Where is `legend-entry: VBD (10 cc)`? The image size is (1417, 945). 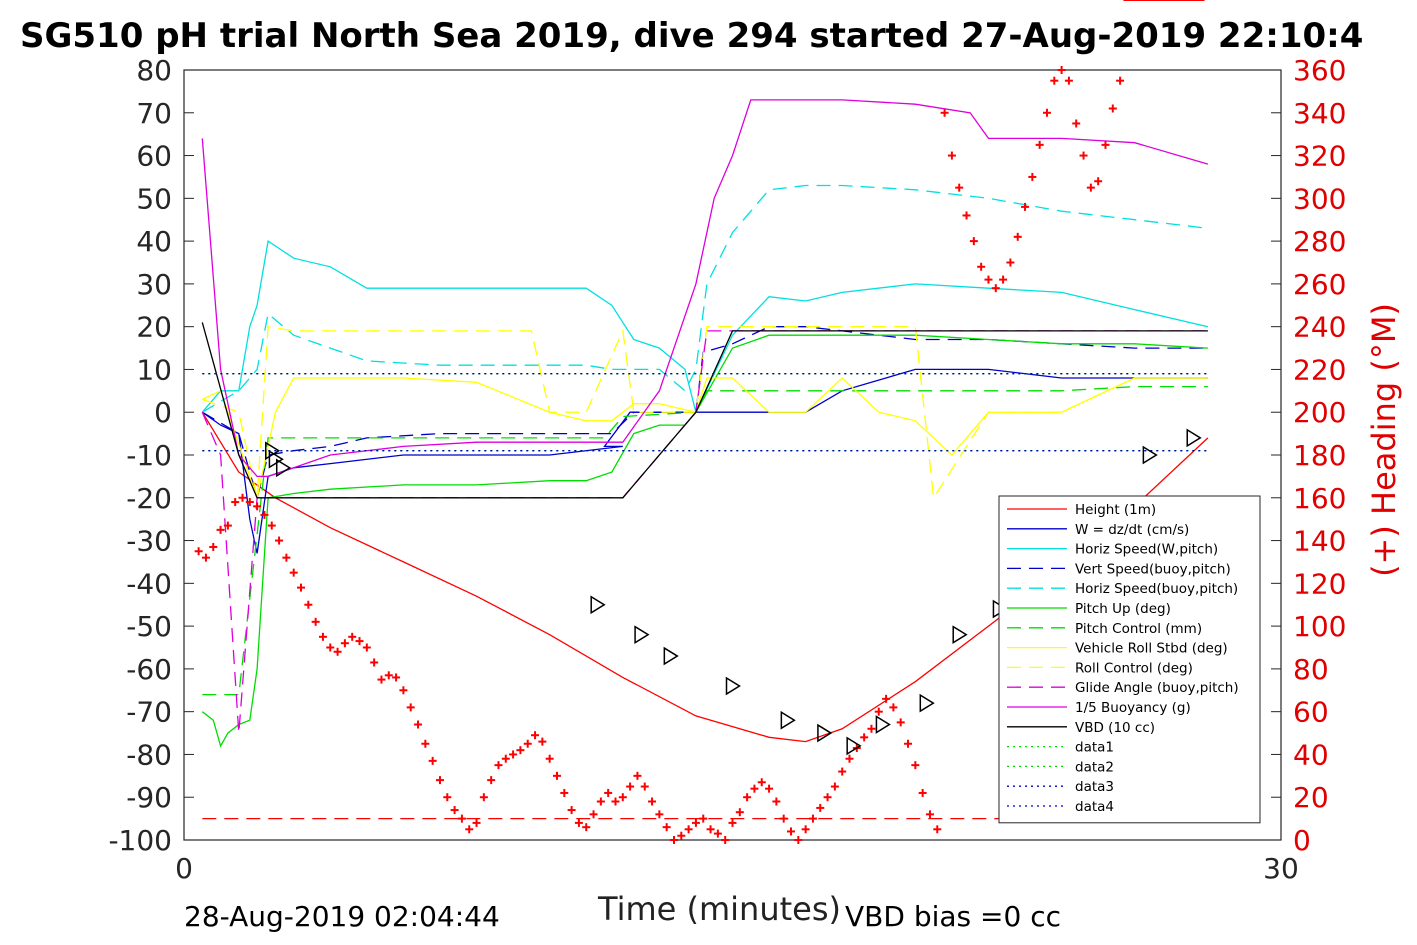
legend-entry: VBD (10 cc) is located at coordinates (1115, 728).